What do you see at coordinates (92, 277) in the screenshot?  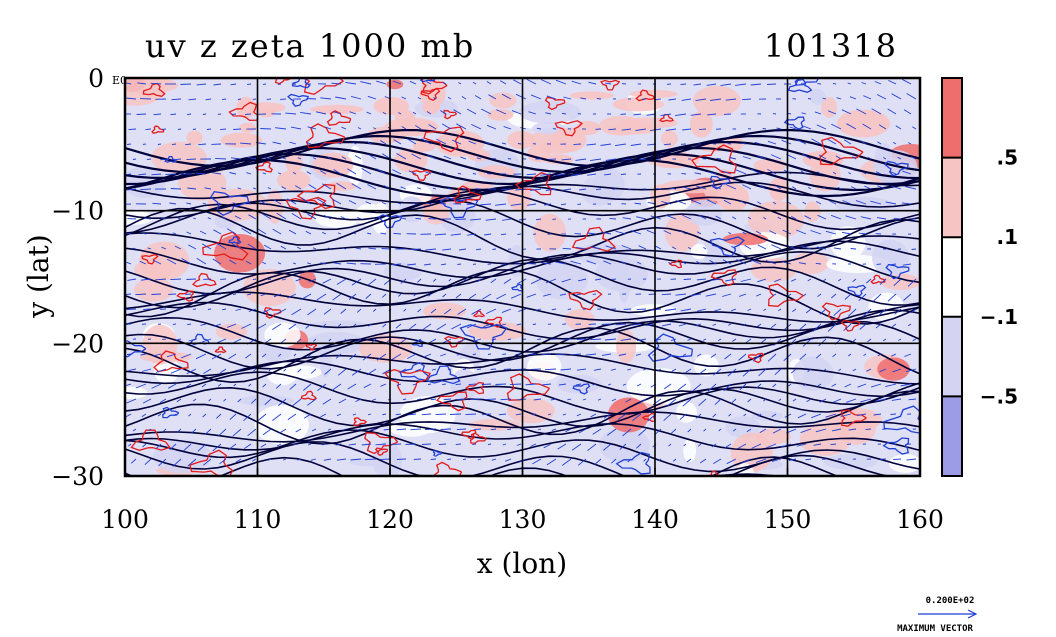 I see `y-axis: 0 −10 −20 −30` at bounding box center [92, 277].